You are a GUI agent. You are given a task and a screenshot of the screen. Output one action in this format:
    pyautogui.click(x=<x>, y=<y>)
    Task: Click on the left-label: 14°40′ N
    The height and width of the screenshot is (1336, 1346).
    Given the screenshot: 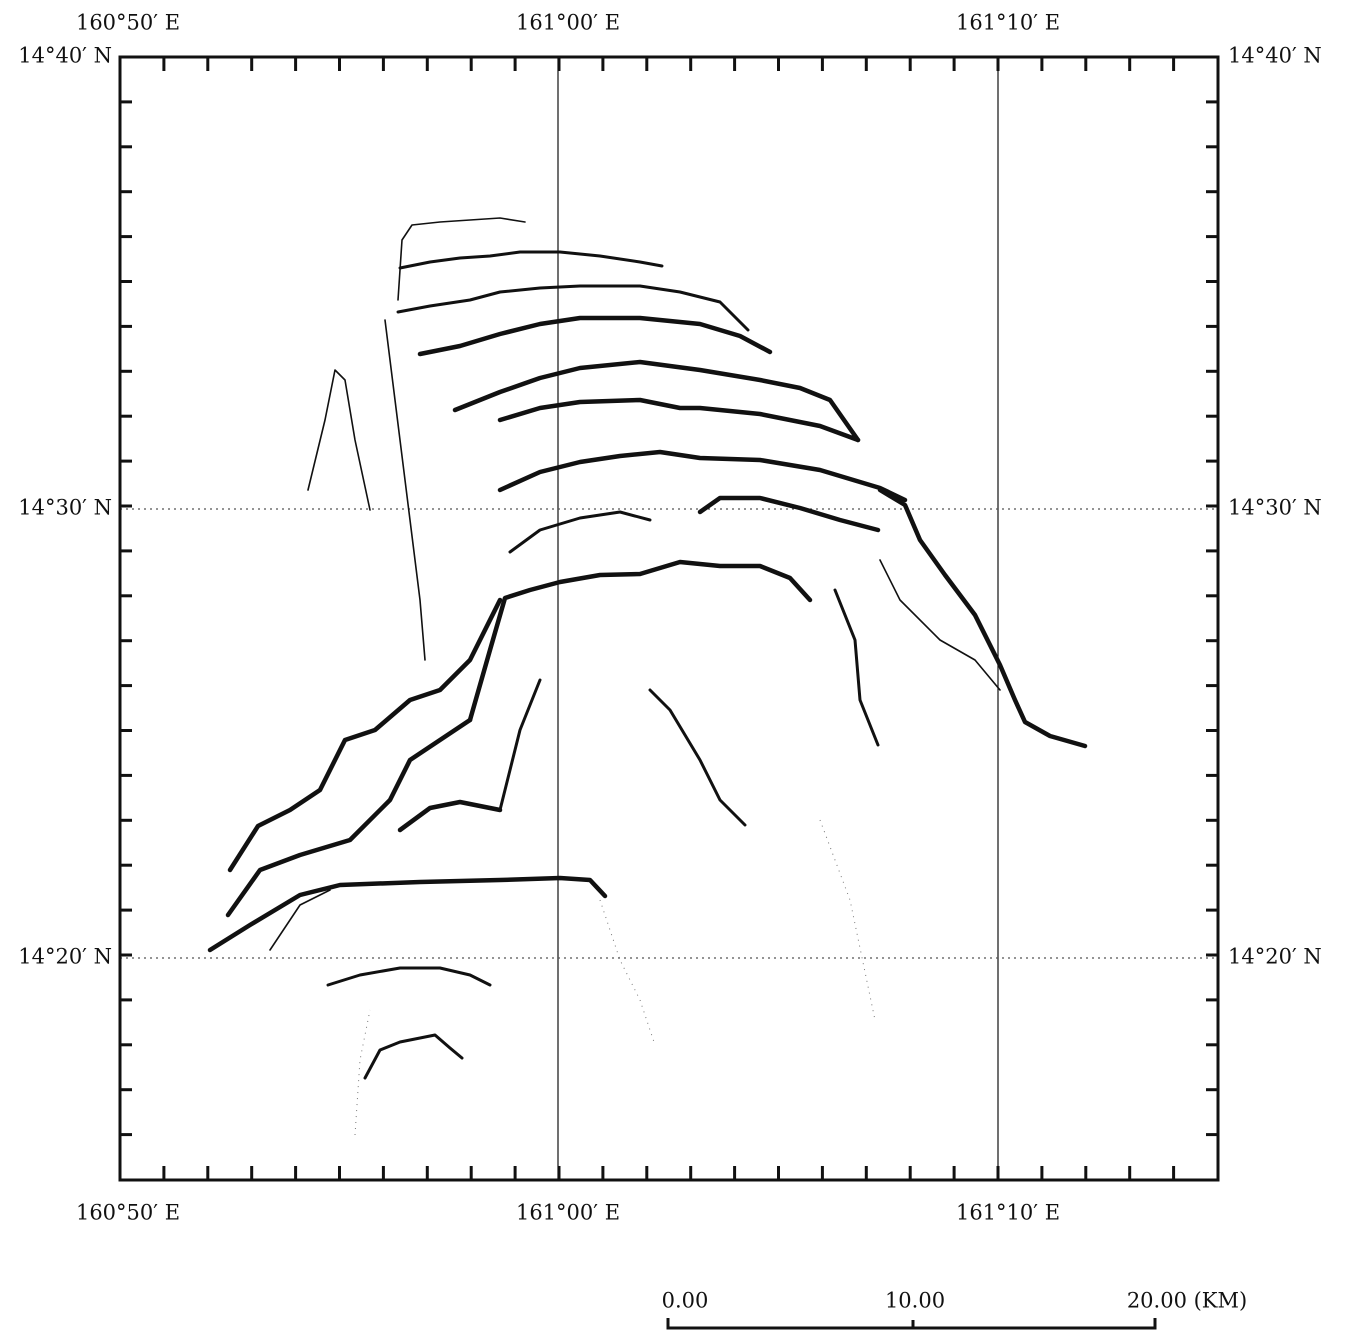 What is the action you would take?
    pyautogui.click(x=65, y=56)
    